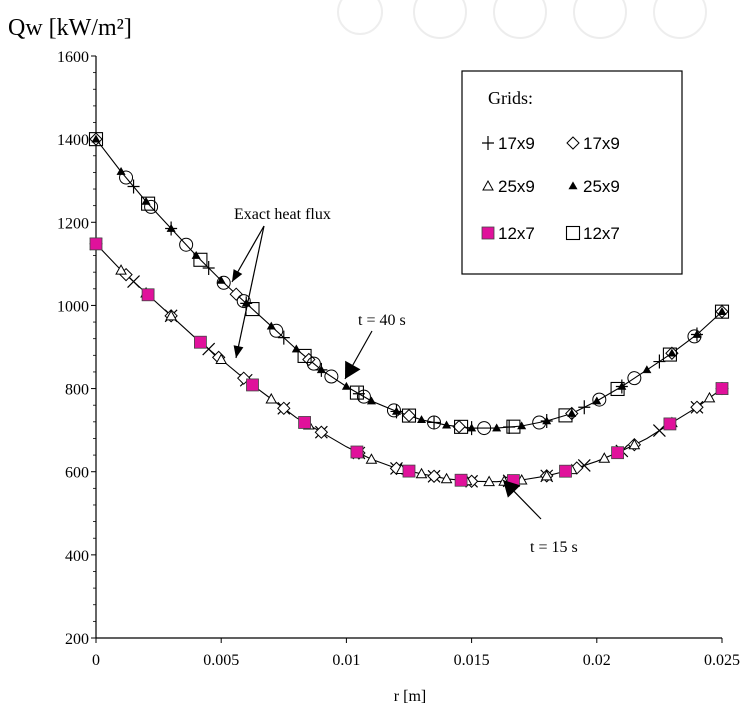 The width and height of the screenshot is (747, 712). I want to click on legend-title: Grids:, so click(510, 98).